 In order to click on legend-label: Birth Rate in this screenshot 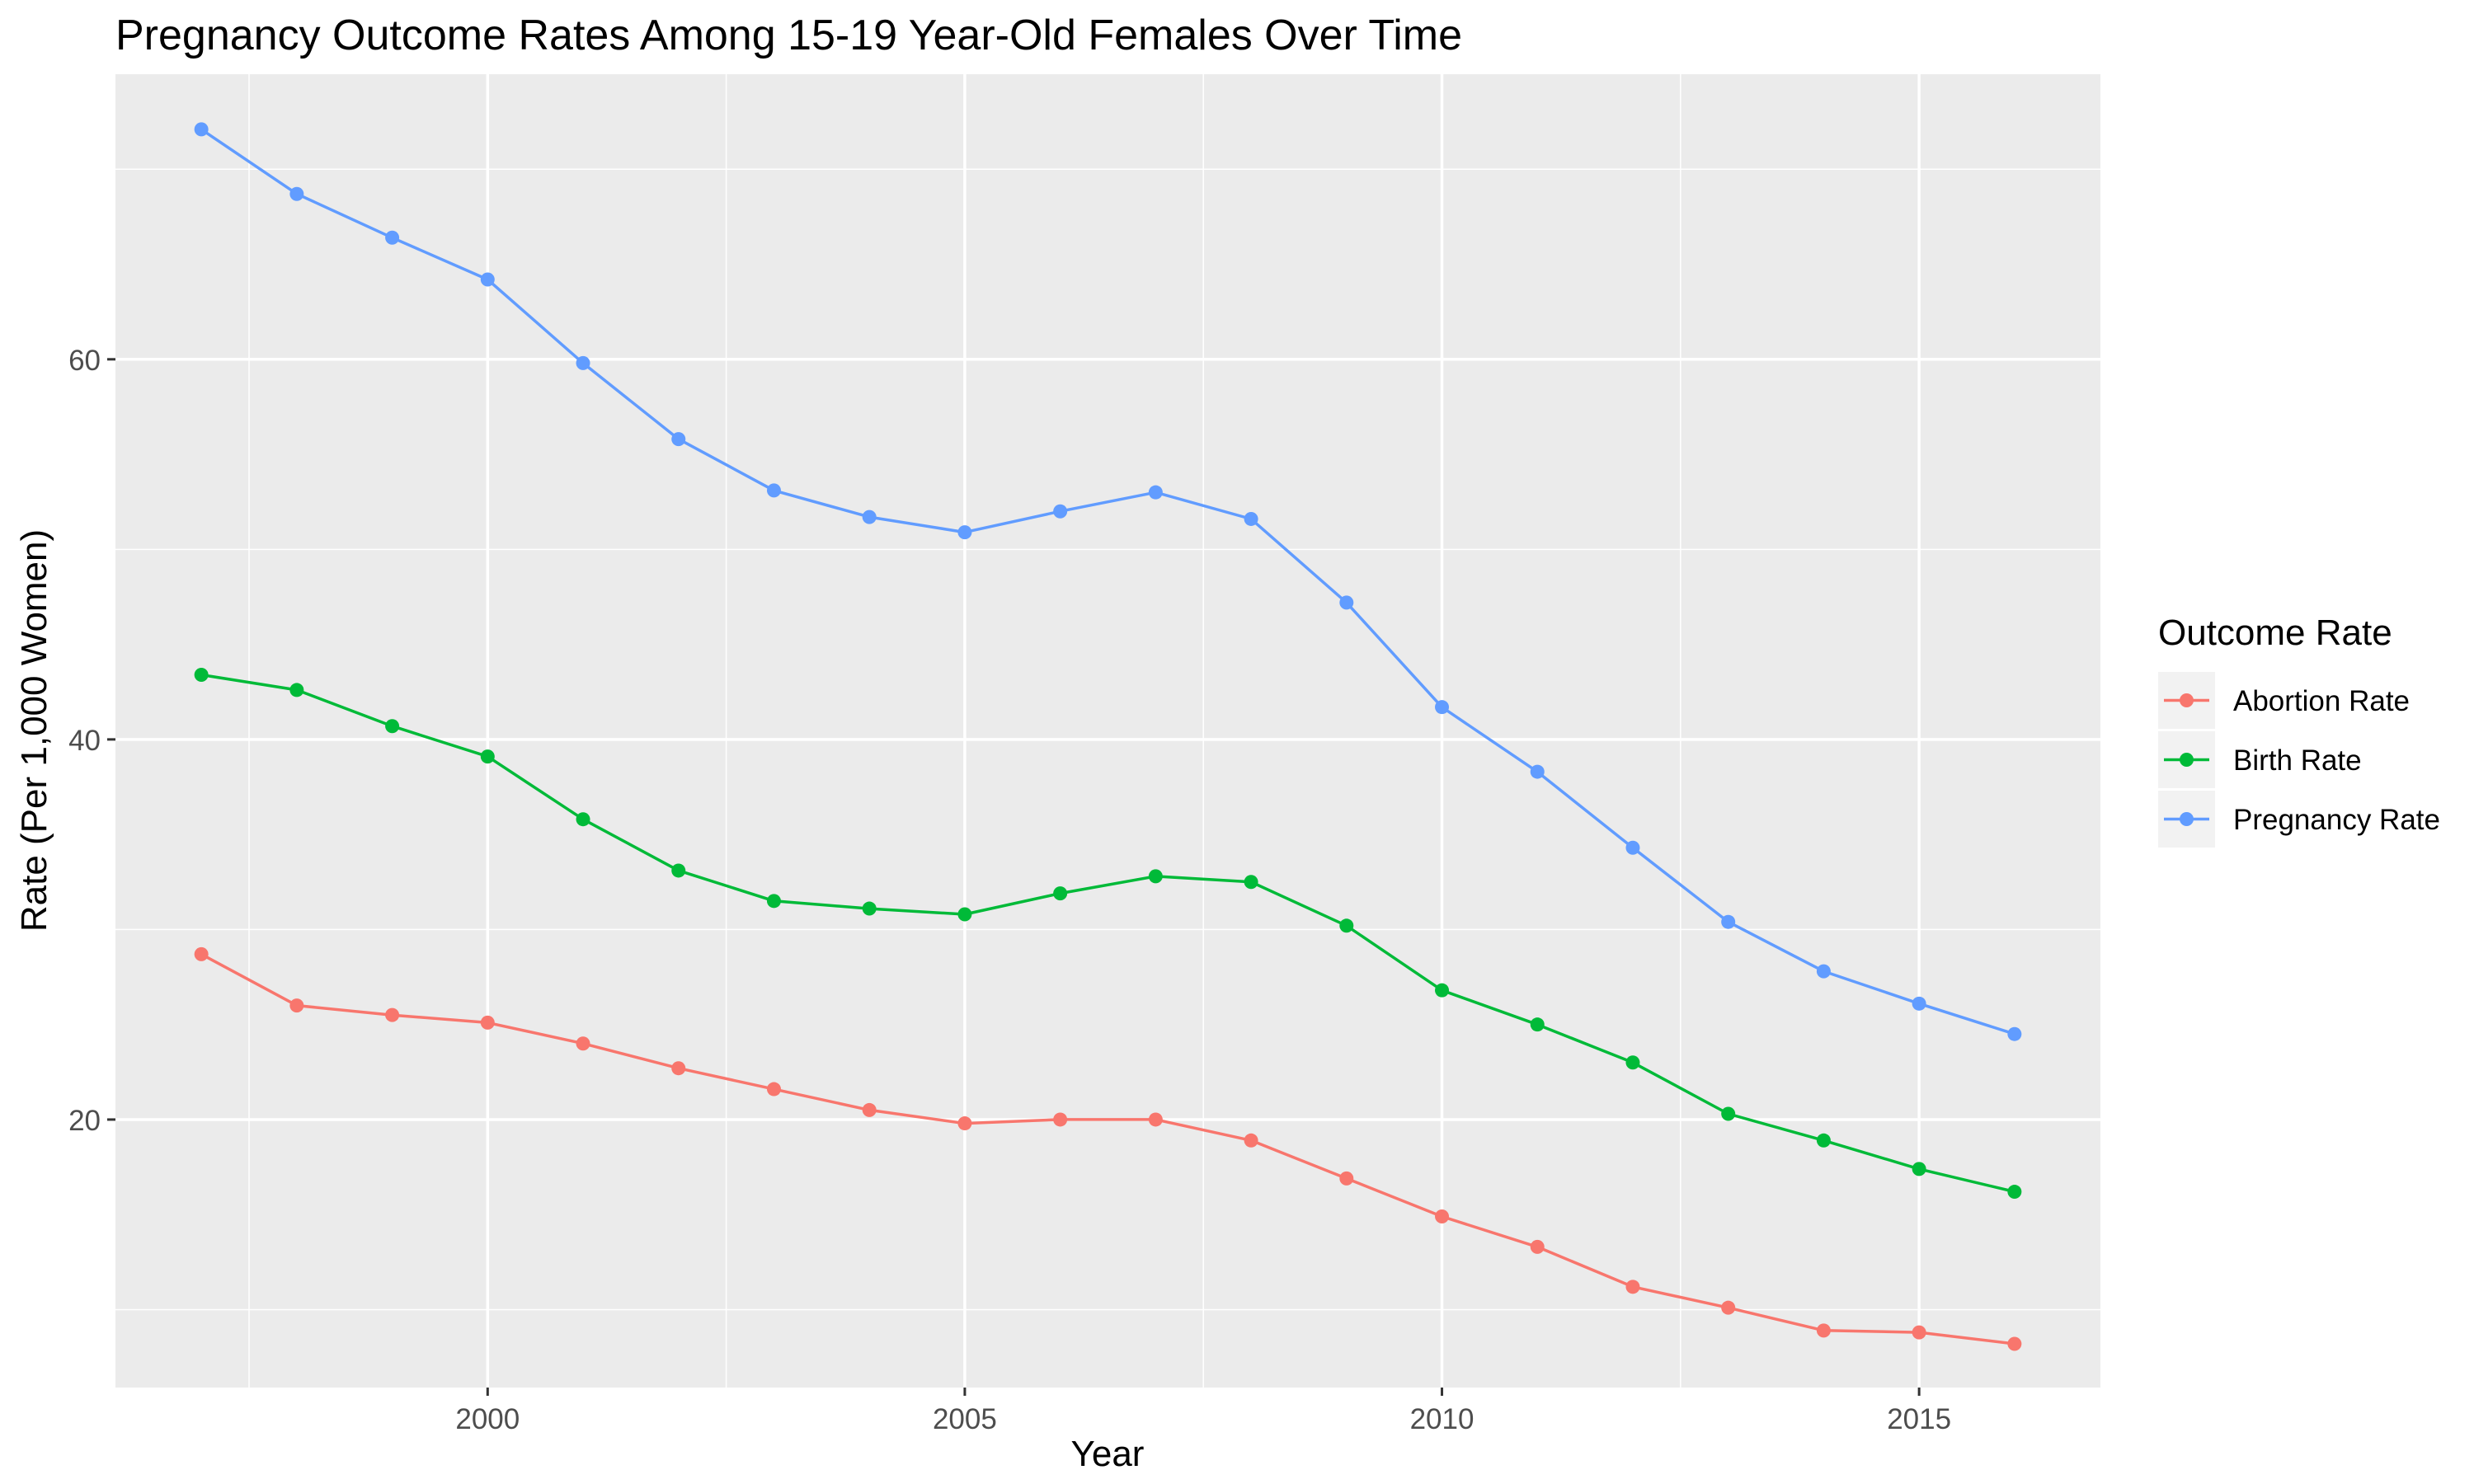, I will do `click(2297, 760)`.